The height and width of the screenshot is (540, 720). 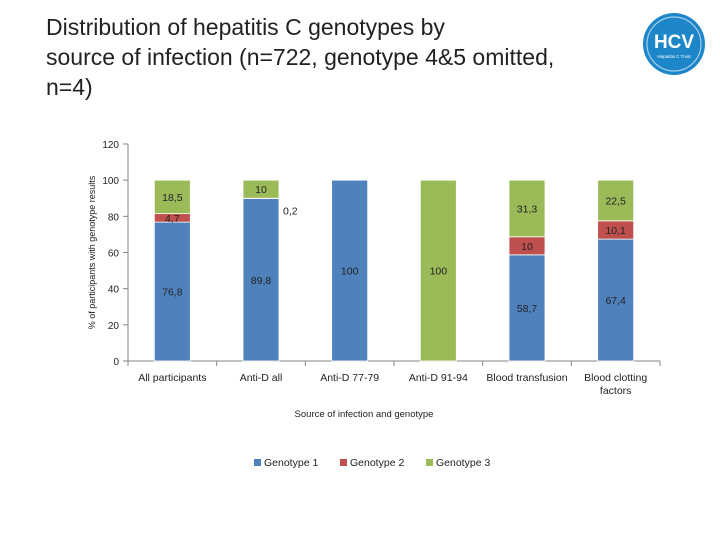 I want to click on x-axis-label: Source of infection and genotype, so click(x=364, y=414).